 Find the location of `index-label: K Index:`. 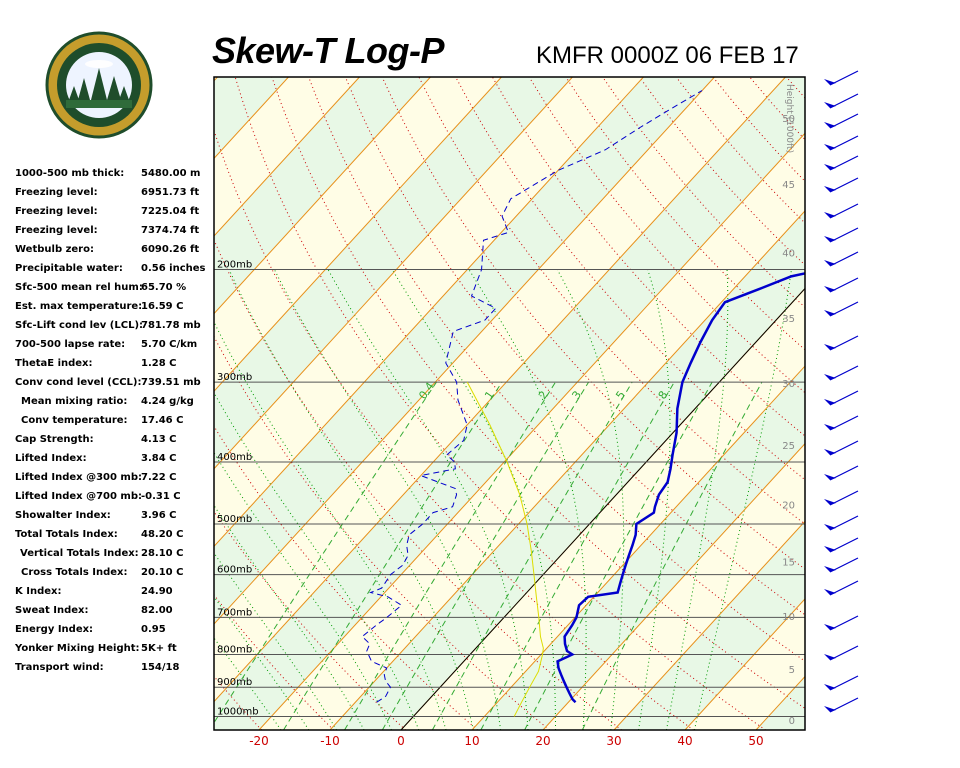

index-label: K Index: is located at coordinates (38, 591).